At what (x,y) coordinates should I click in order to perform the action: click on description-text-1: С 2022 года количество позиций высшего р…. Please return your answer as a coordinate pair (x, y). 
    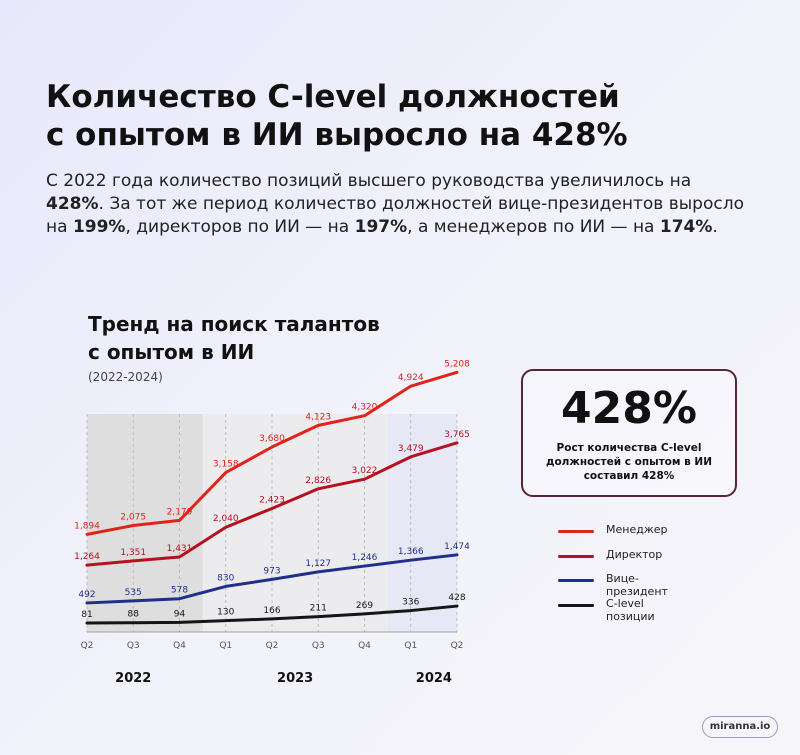
    Looking at the image, I should click on (369, 181).